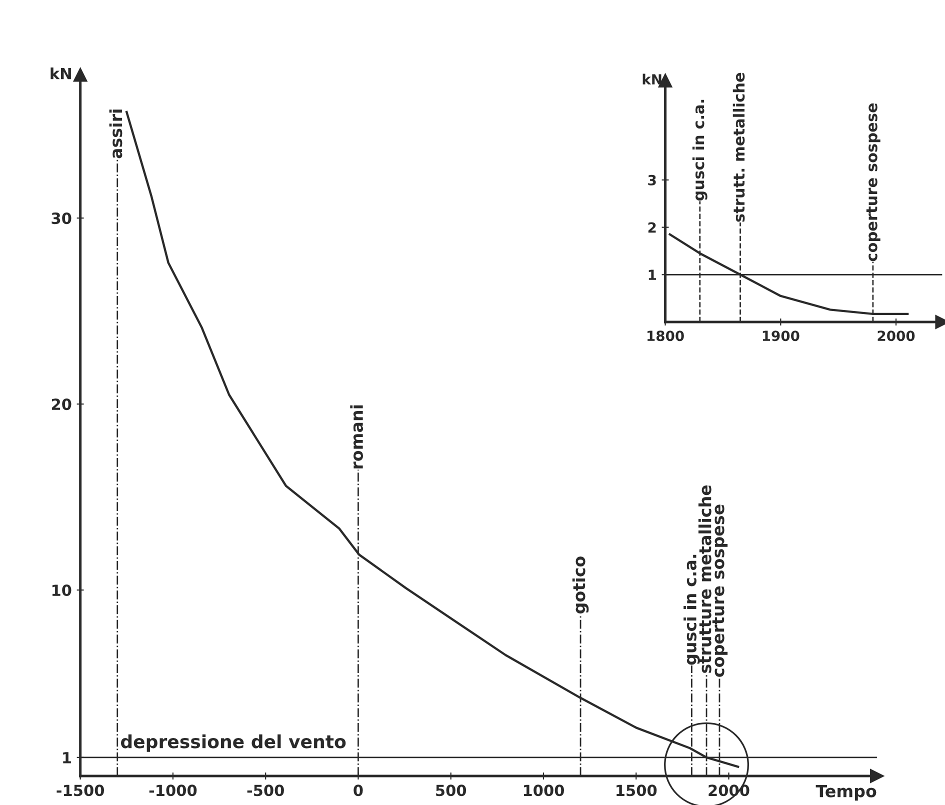 This screenshot has height=805, width=945. Describe the element at coordinates (357, 436) in the screenshot. I see `ref-line-label: romani` at that location.